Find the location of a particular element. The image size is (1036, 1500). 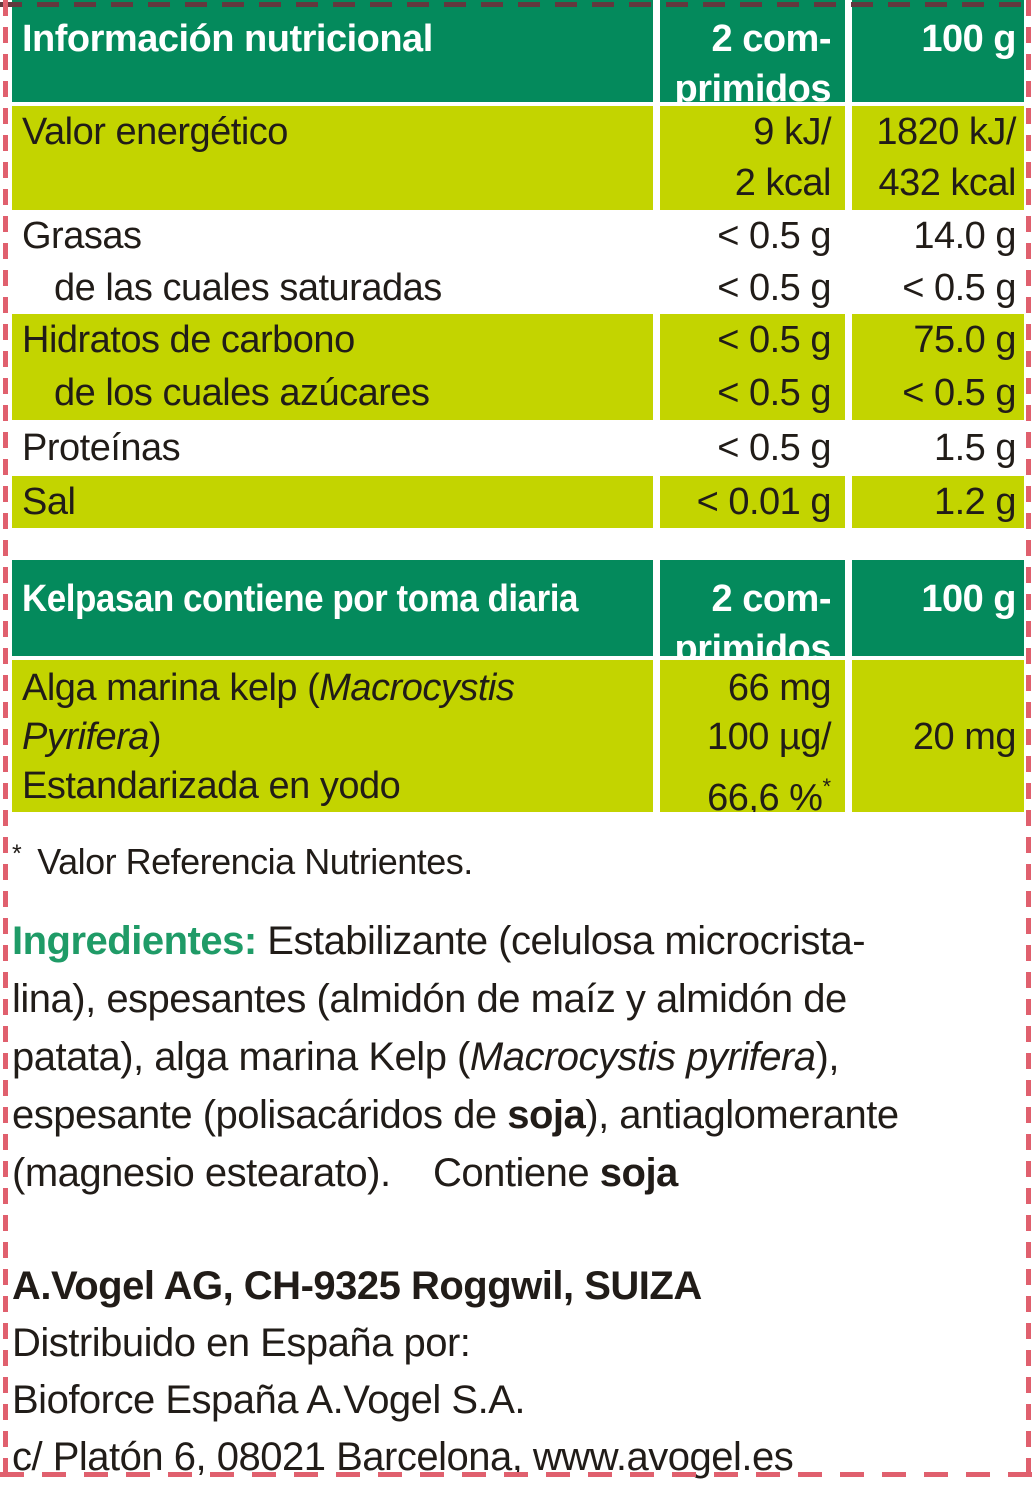

value-per-serving: 66 mg 100 µg/ 66,6 %* is located at coordinates (752, 736).